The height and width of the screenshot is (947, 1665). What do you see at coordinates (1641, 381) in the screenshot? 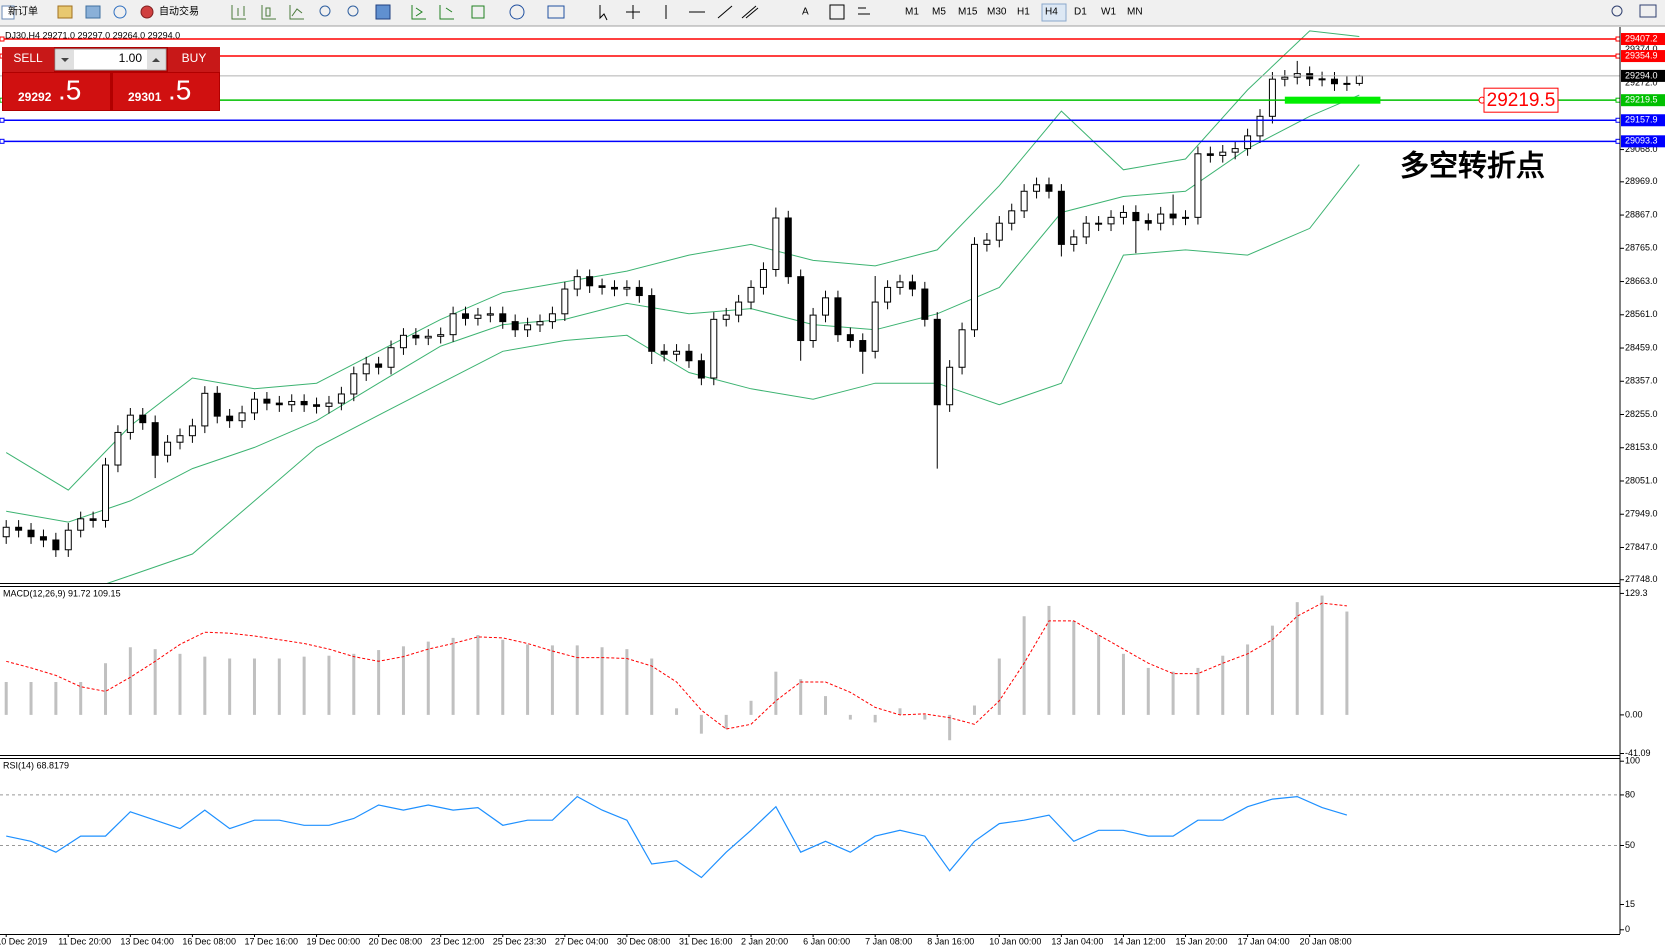
I see `y-tick-label: 28357.0` at bounding box center [1641, 381].